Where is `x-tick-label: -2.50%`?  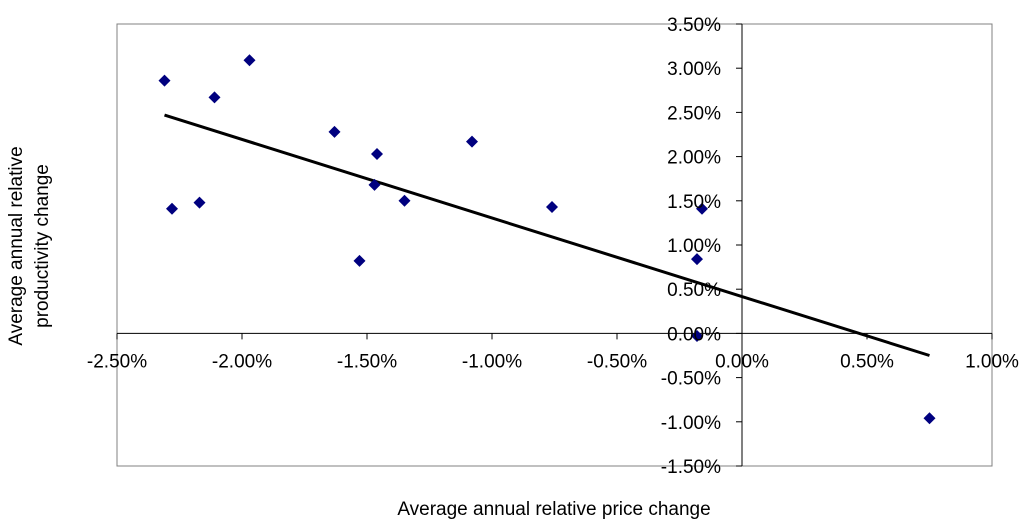
x-tick-label: -2.50% is located at coordinates (117, 361).